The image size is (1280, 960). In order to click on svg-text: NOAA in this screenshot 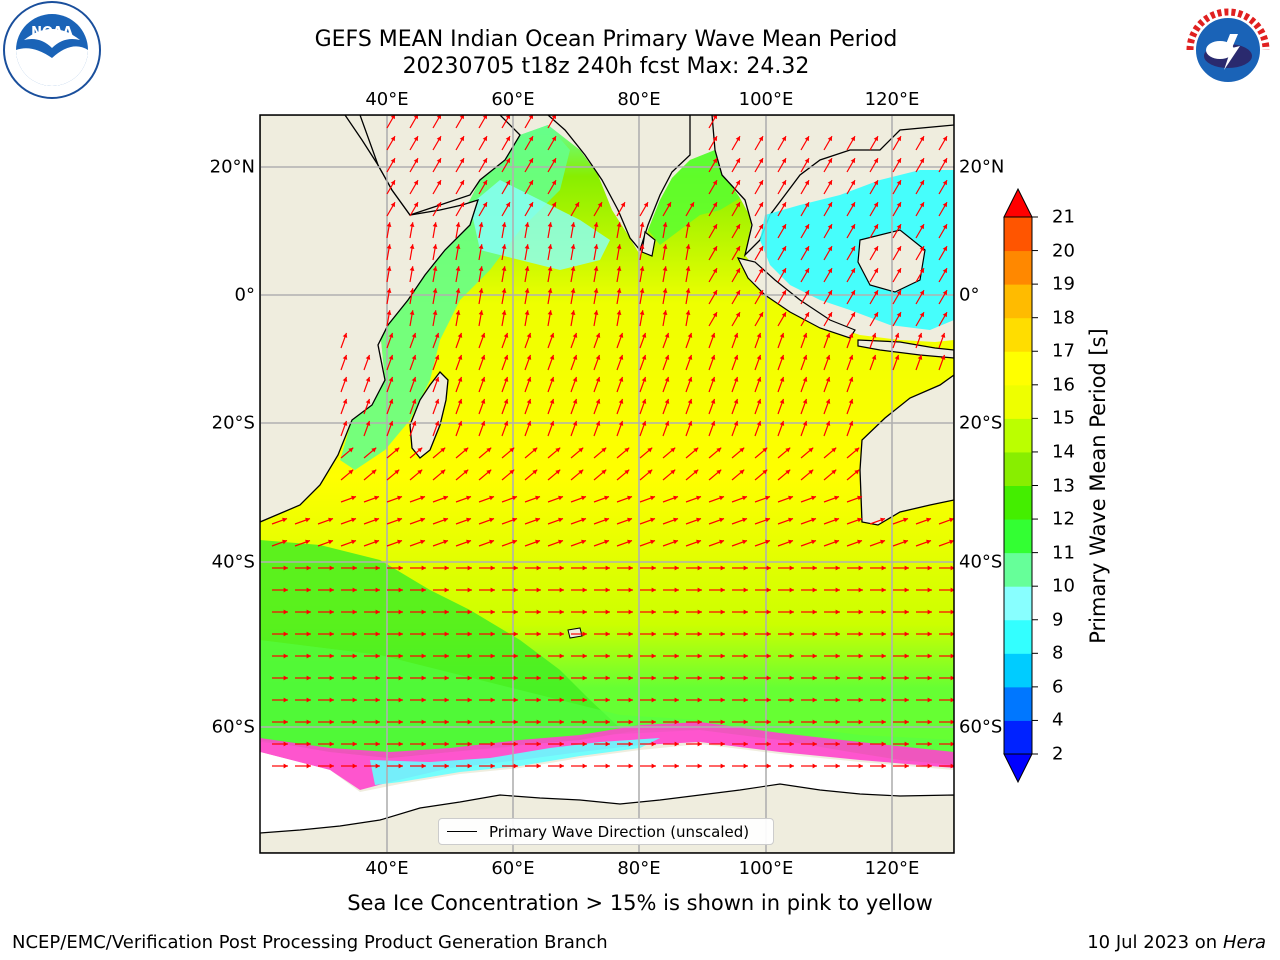, I will do `click(52, 32)`.